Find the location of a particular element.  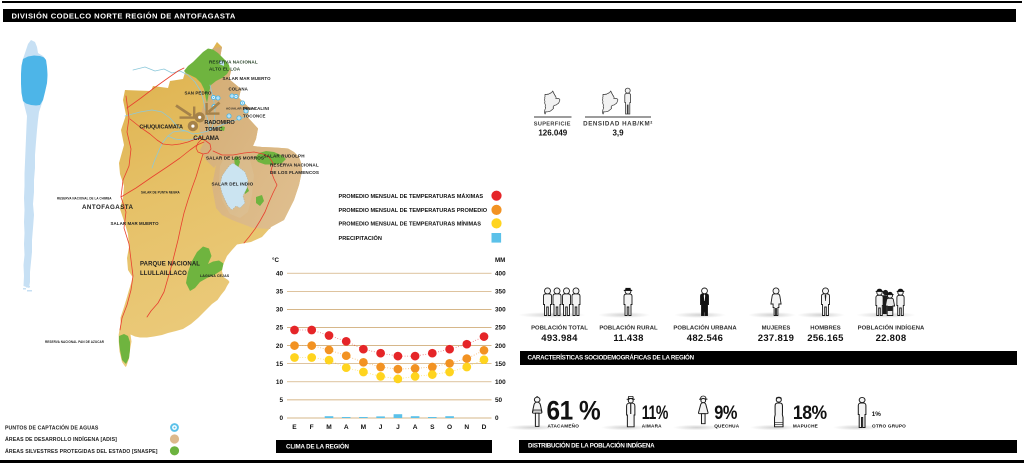

svg-text: POBLACIÓN TOTAL is located at coordinates (559, 328).